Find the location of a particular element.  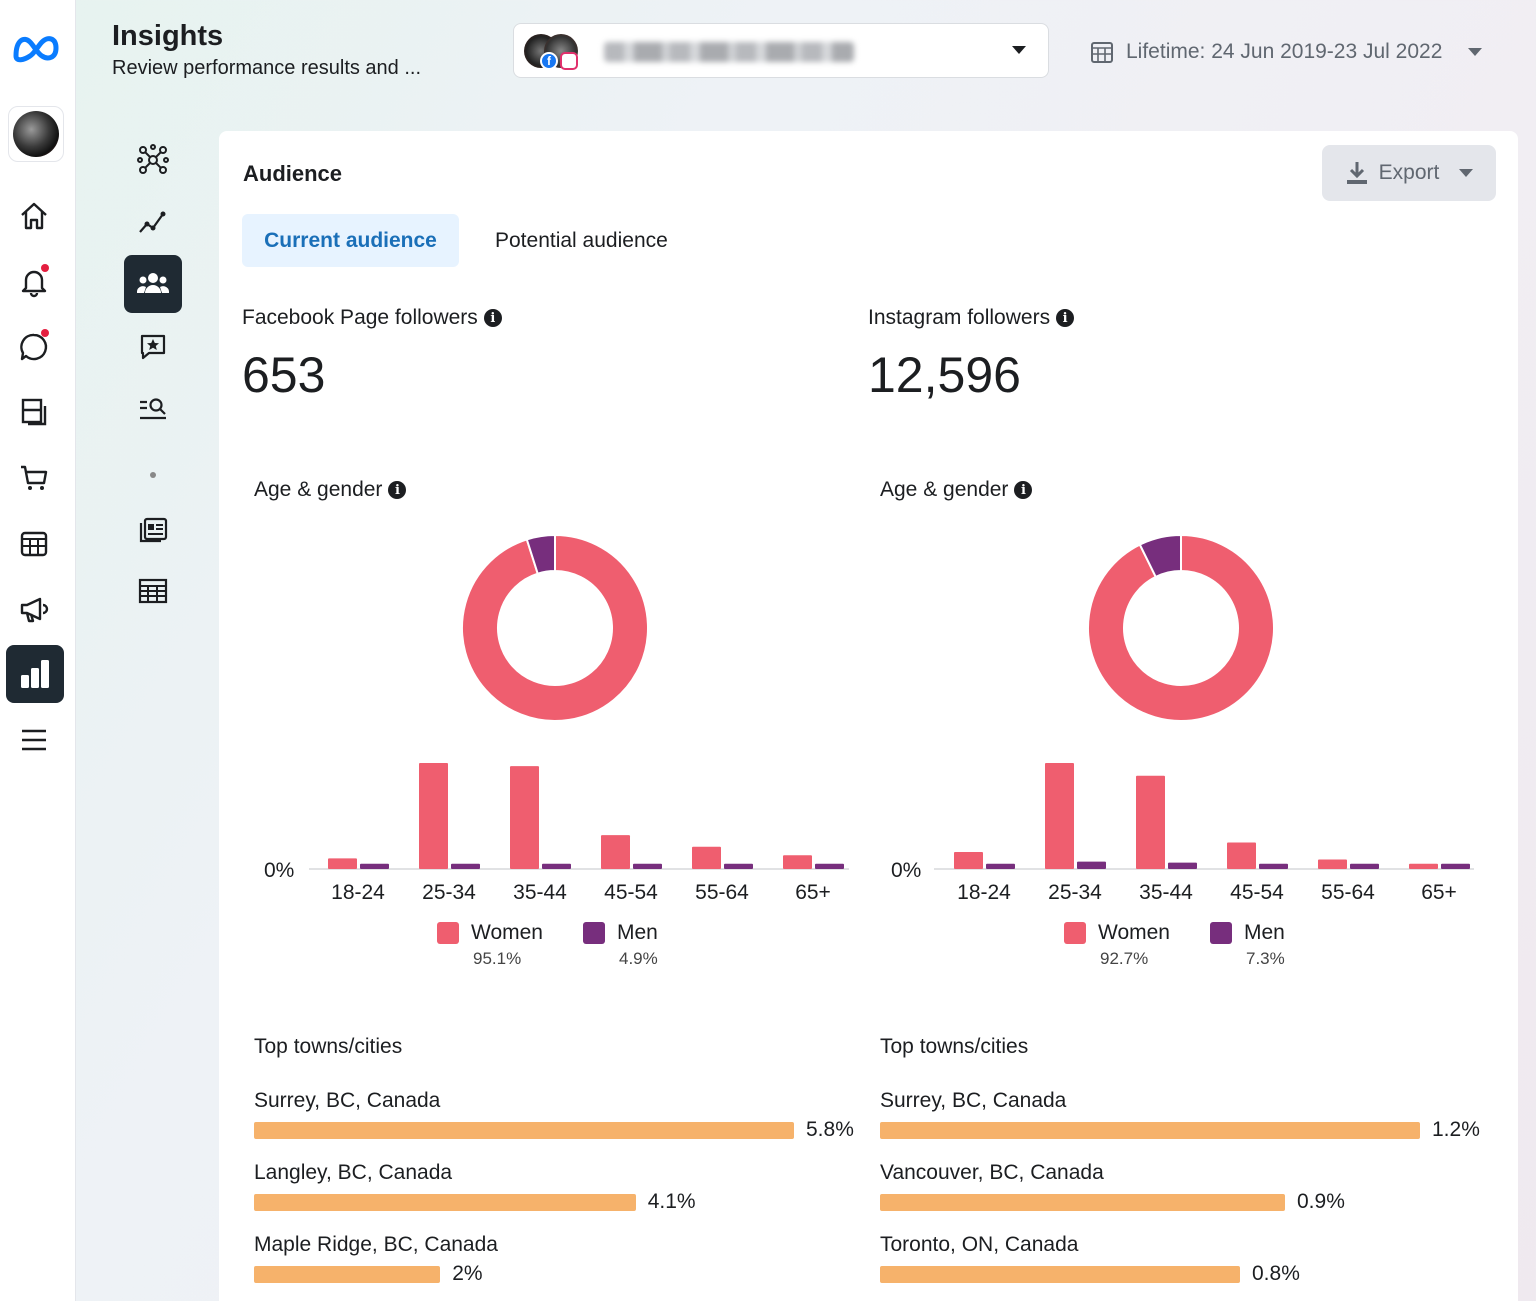

instagram-age-gender-heading: Age & gender i is located at coordinates (956, 490).